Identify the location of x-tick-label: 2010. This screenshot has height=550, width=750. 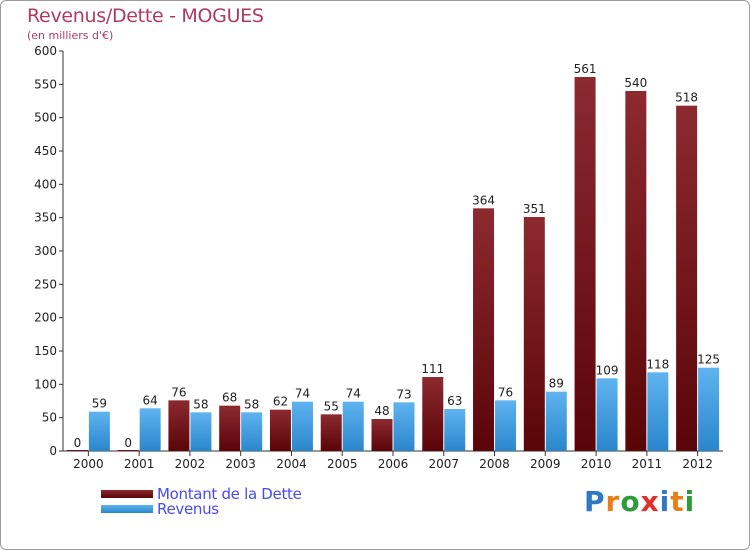
(596, 464).